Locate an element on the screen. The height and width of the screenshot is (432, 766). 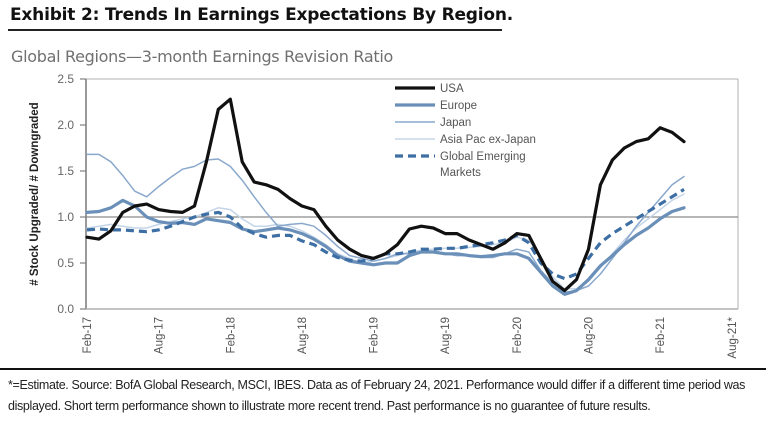
y-tick-label: 0.5 is located at coordinates (65, 263).